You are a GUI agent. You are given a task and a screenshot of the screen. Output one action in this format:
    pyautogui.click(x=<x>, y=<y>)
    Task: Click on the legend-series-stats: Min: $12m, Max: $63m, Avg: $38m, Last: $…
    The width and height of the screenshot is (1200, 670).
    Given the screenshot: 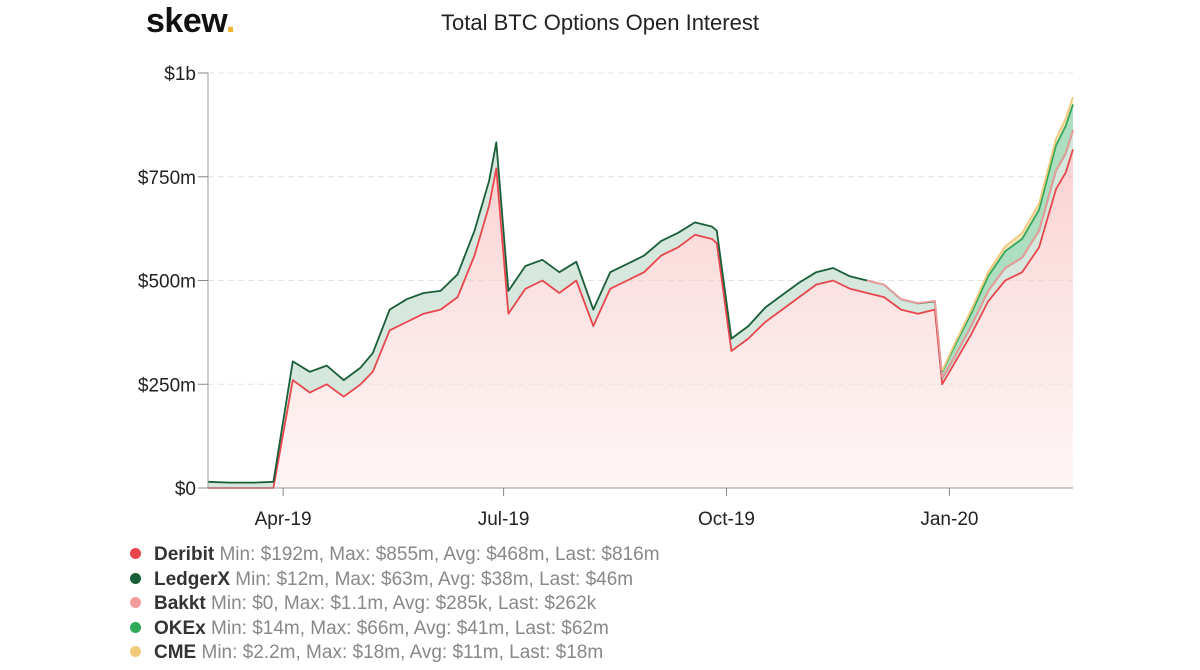 What is the action you would take?
    pyautogui.click(x=432, y=579)
    